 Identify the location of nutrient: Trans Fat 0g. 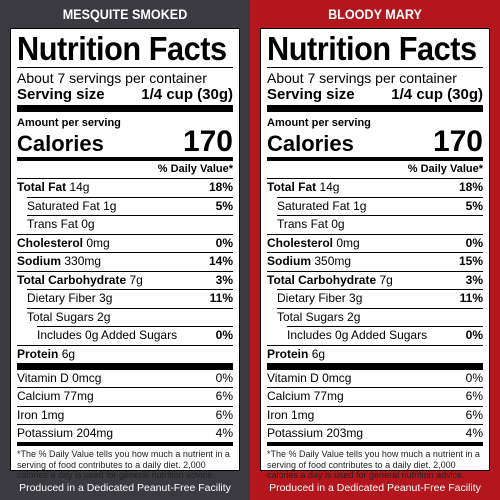
(311, 225).